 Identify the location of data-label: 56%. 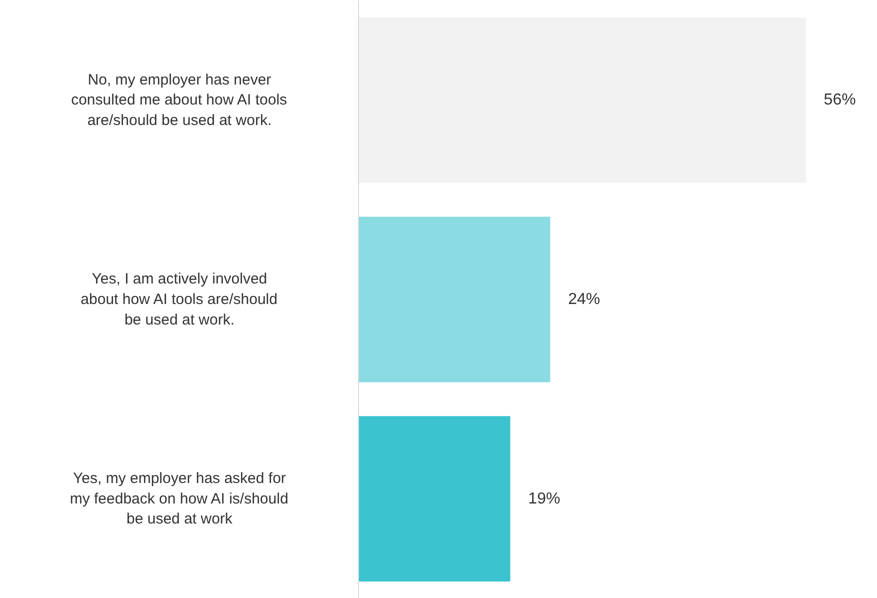
(840, 100).